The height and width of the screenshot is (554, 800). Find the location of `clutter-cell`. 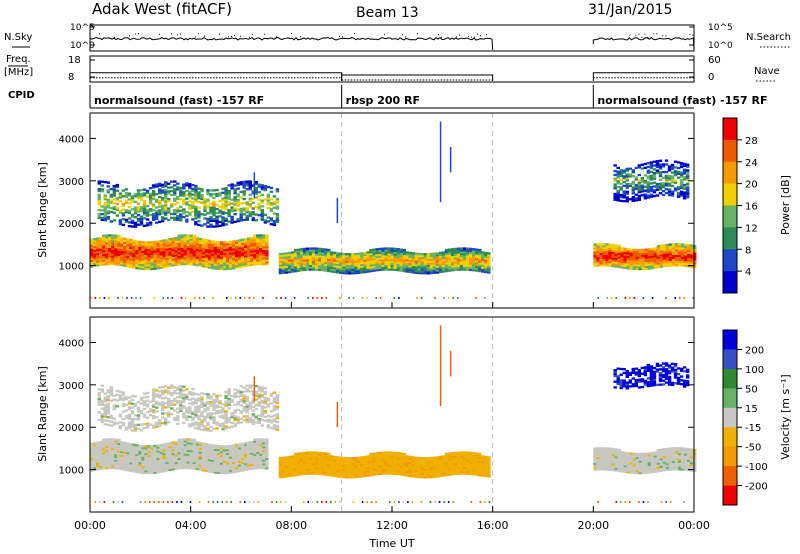

clutter-cell is located at coordinates (154, 297).